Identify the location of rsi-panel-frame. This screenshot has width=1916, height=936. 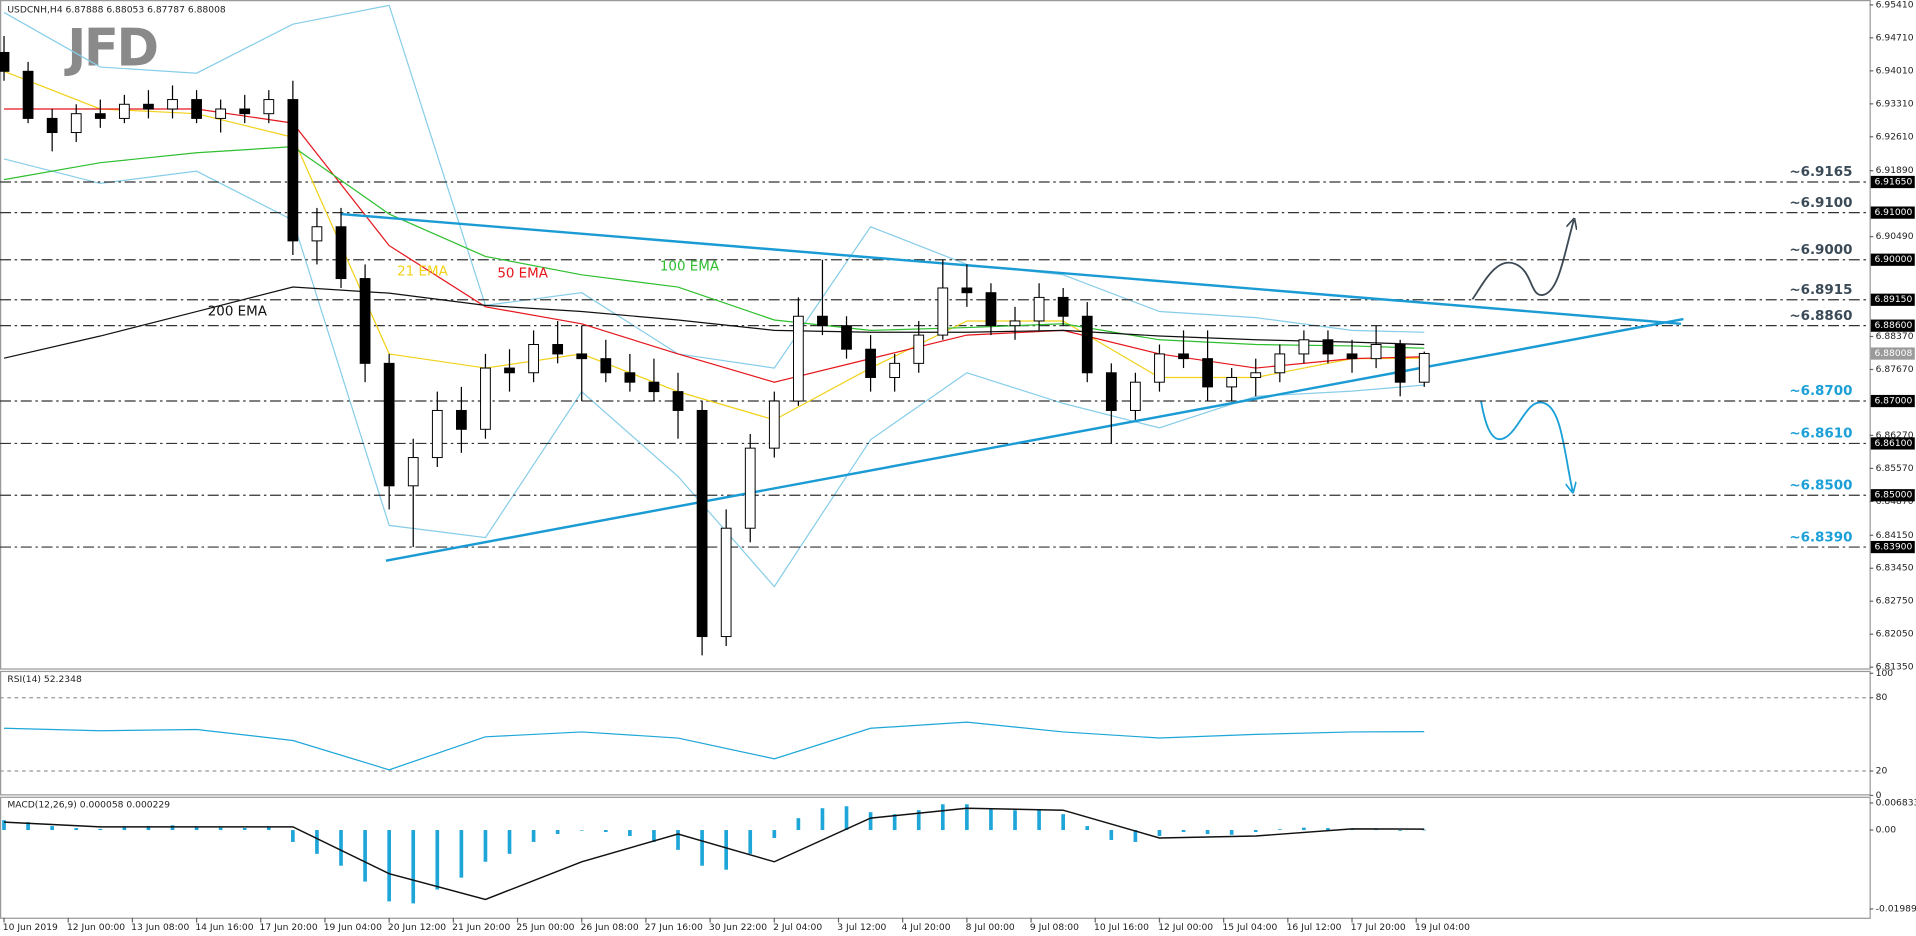
(935, 733).